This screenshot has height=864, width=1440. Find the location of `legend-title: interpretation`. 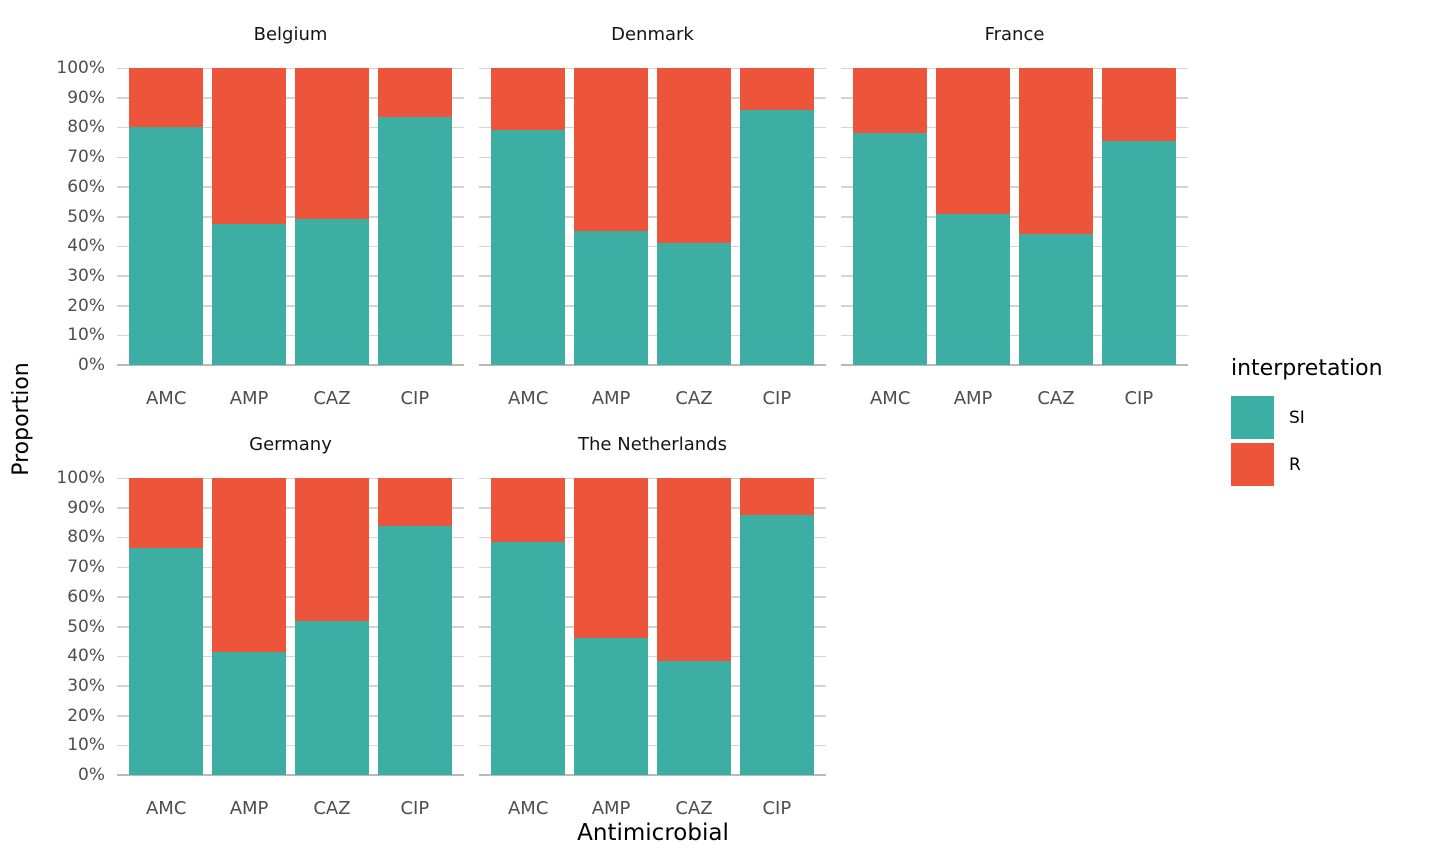

legend-title: interpretation is located at coordinates (1307, 368).